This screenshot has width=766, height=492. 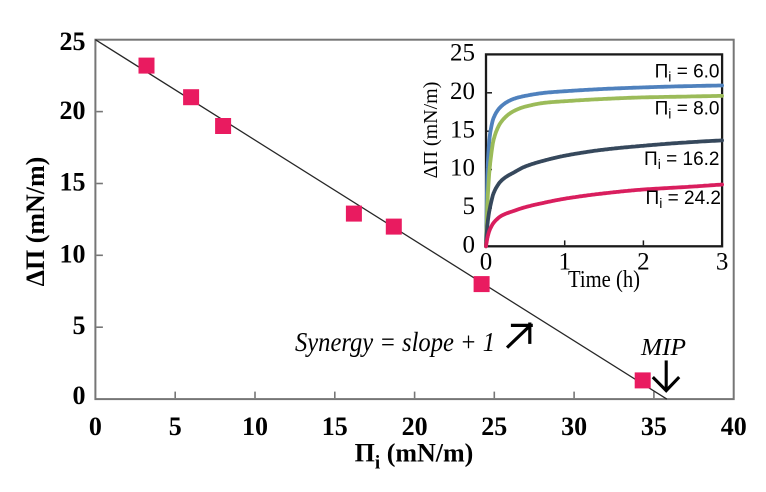 I want to click on svg-text: Πi = 16.2, so click(x=682, y=160).